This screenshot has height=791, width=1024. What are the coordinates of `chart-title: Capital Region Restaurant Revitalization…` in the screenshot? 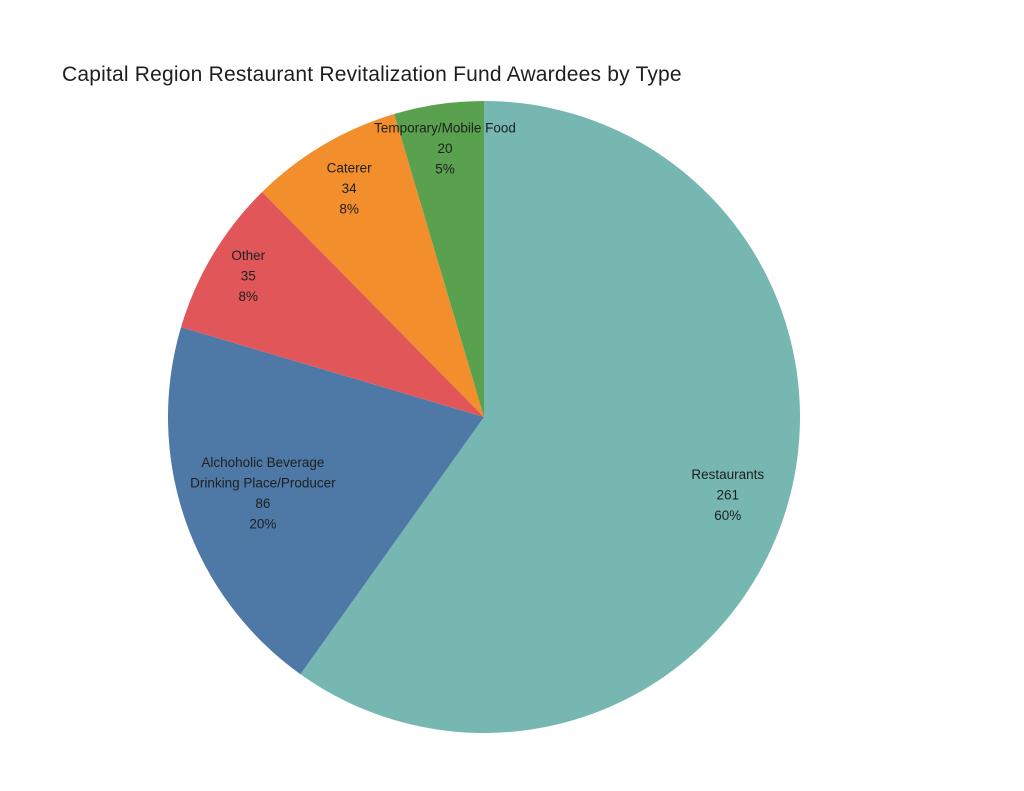 It's located at (372, 74).